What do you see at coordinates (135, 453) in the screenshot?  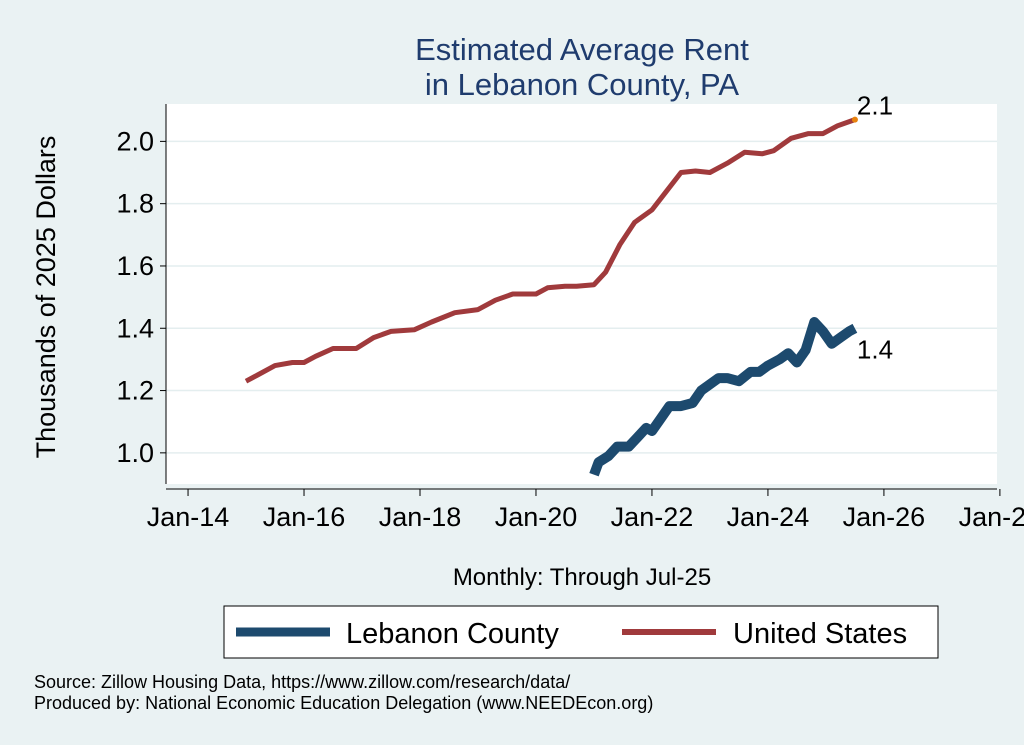 I see `y-tick-label: 1.0` at bounding box center [135, 453].